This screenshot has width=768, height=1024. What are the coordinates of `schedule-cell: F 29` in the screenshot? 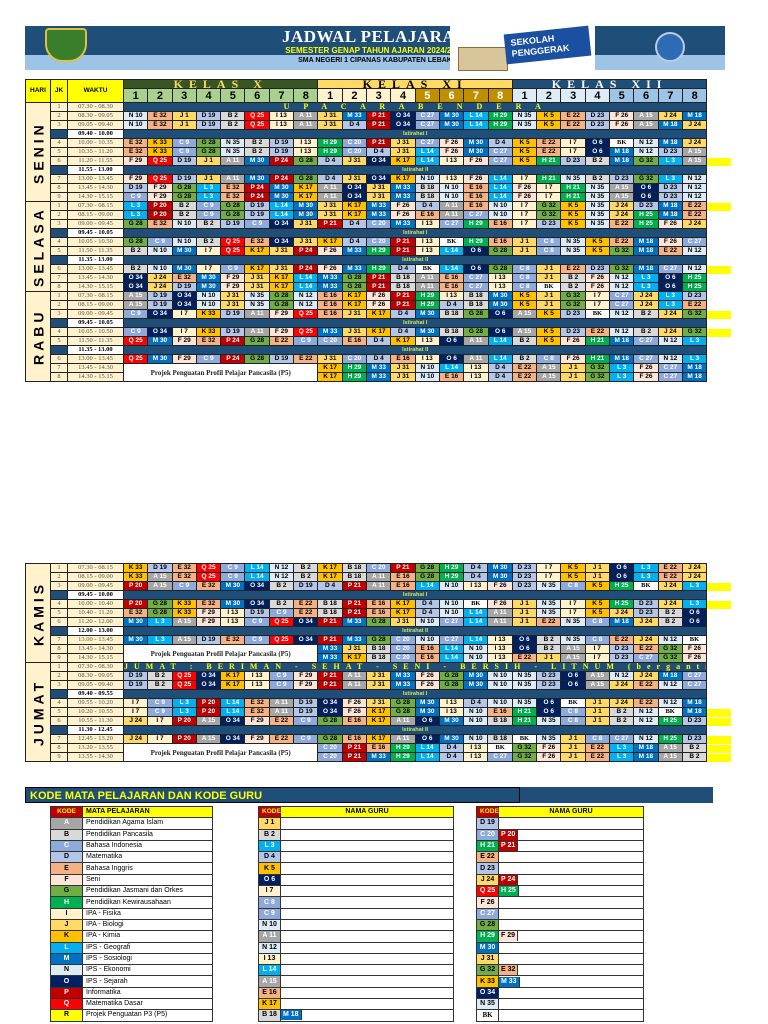 It's located at (233, 278).